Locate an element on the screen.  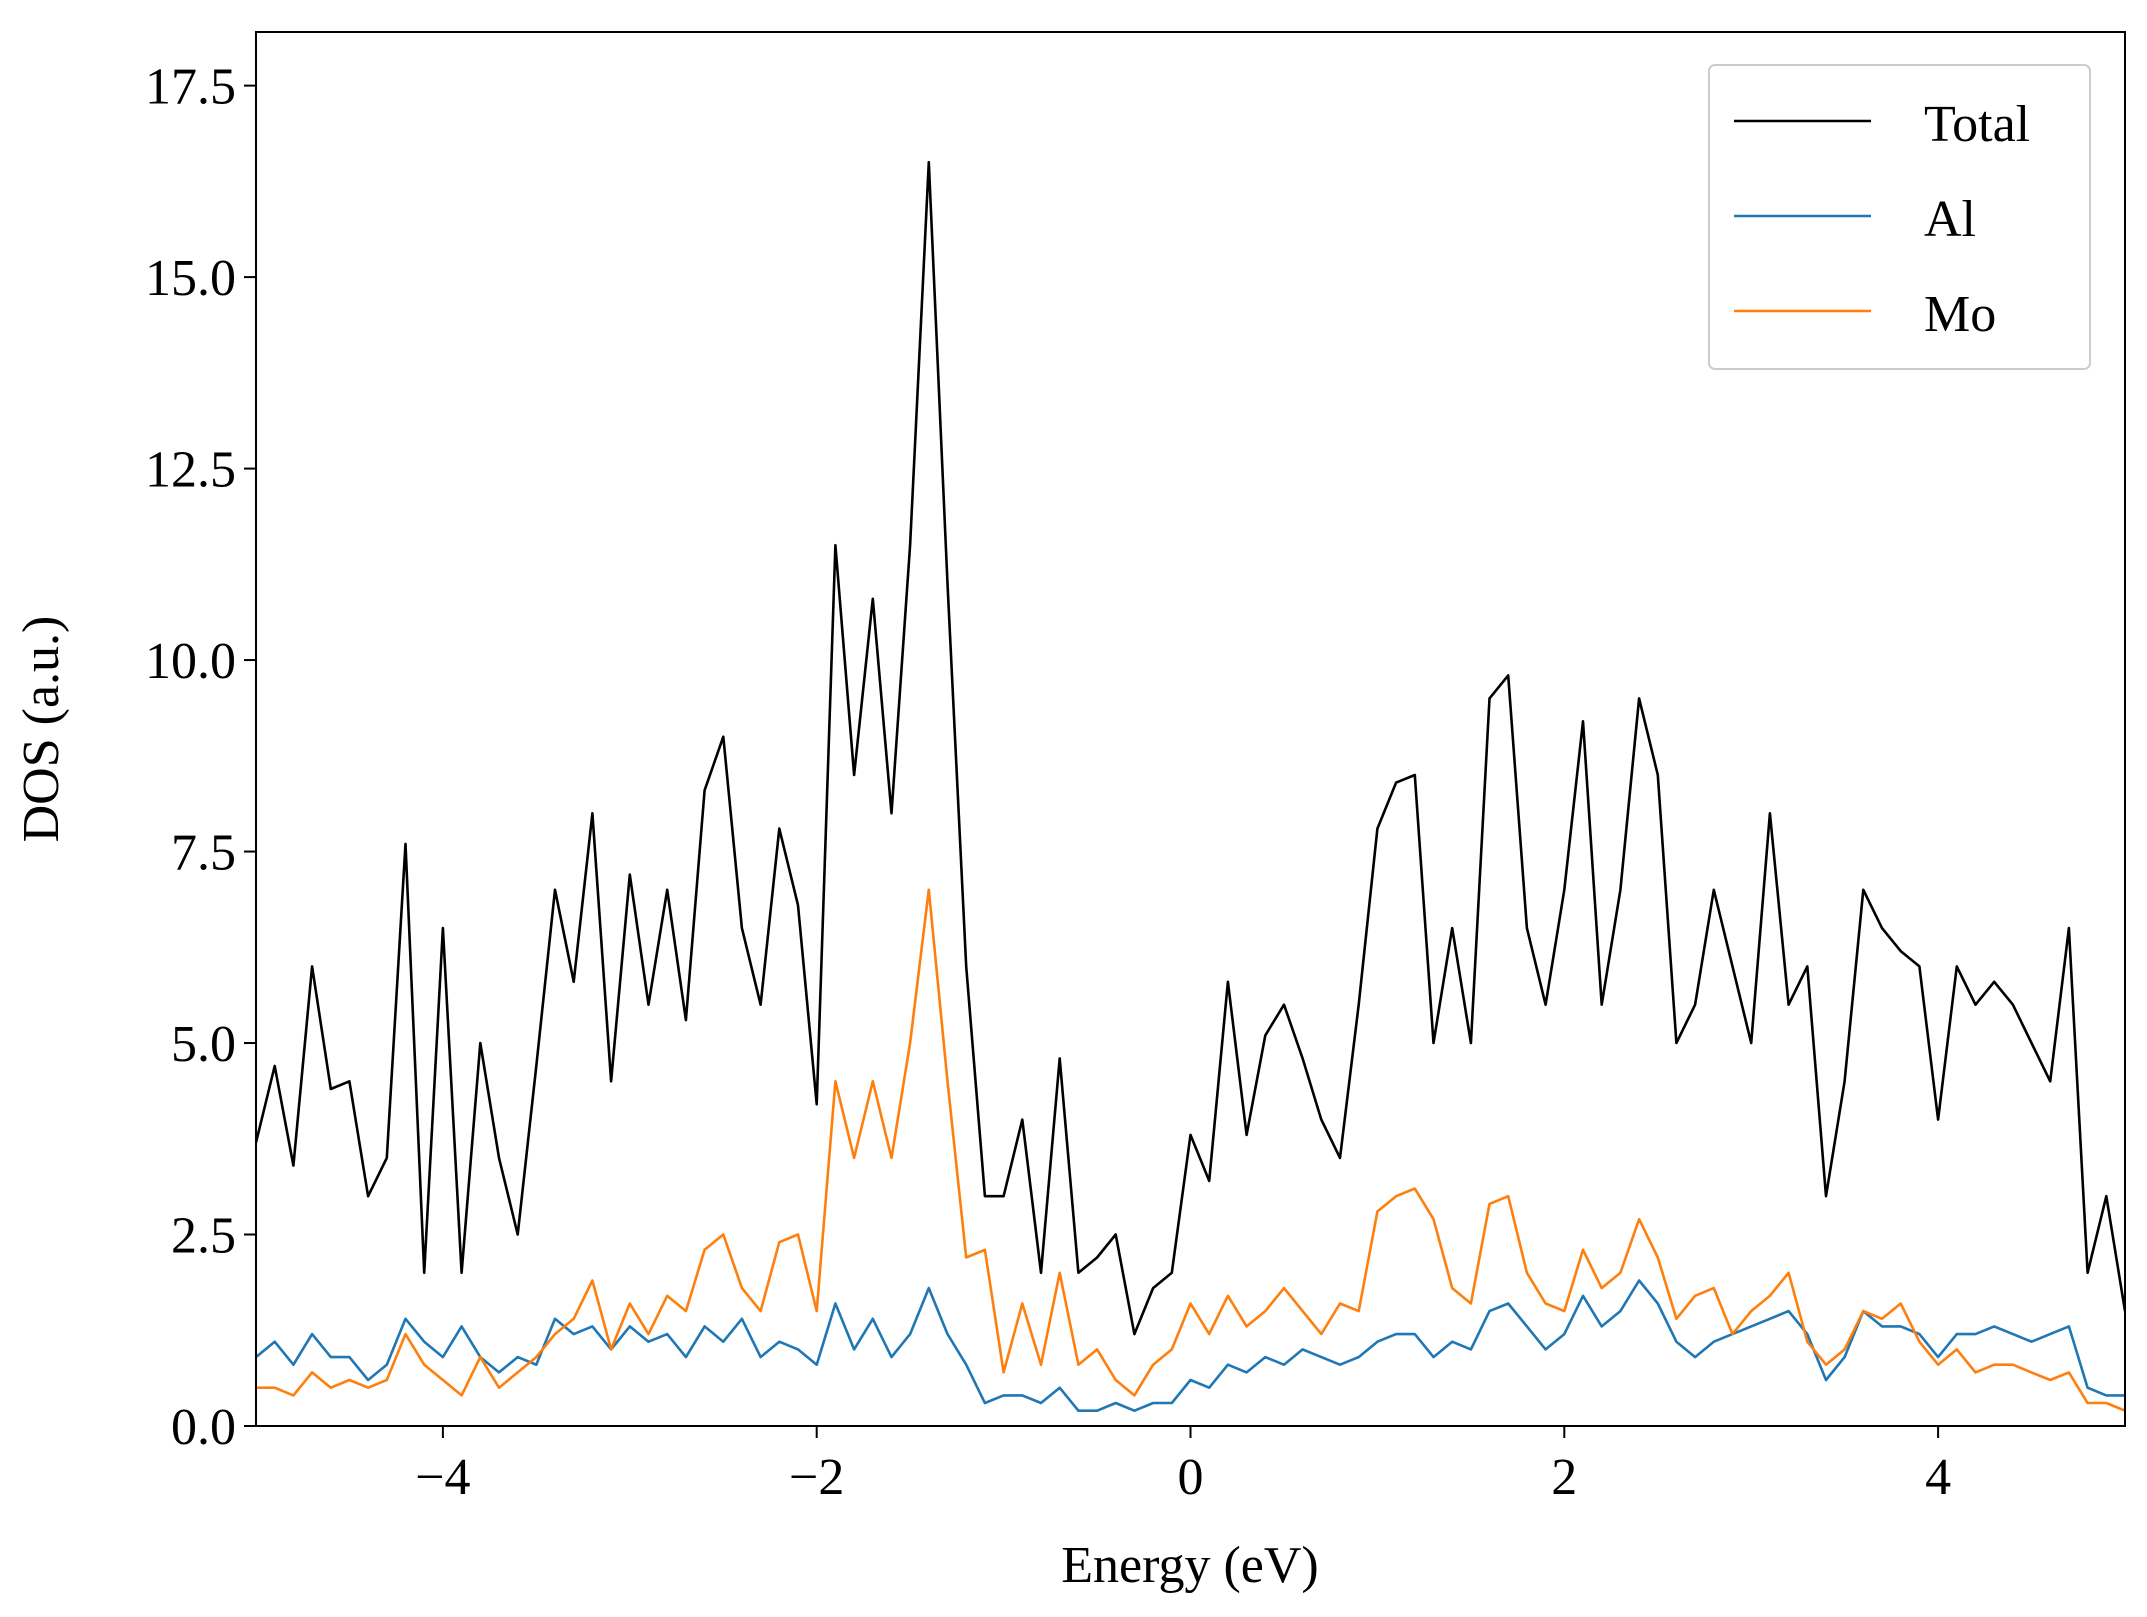
series-line is located at coordinates (1190, 1345).